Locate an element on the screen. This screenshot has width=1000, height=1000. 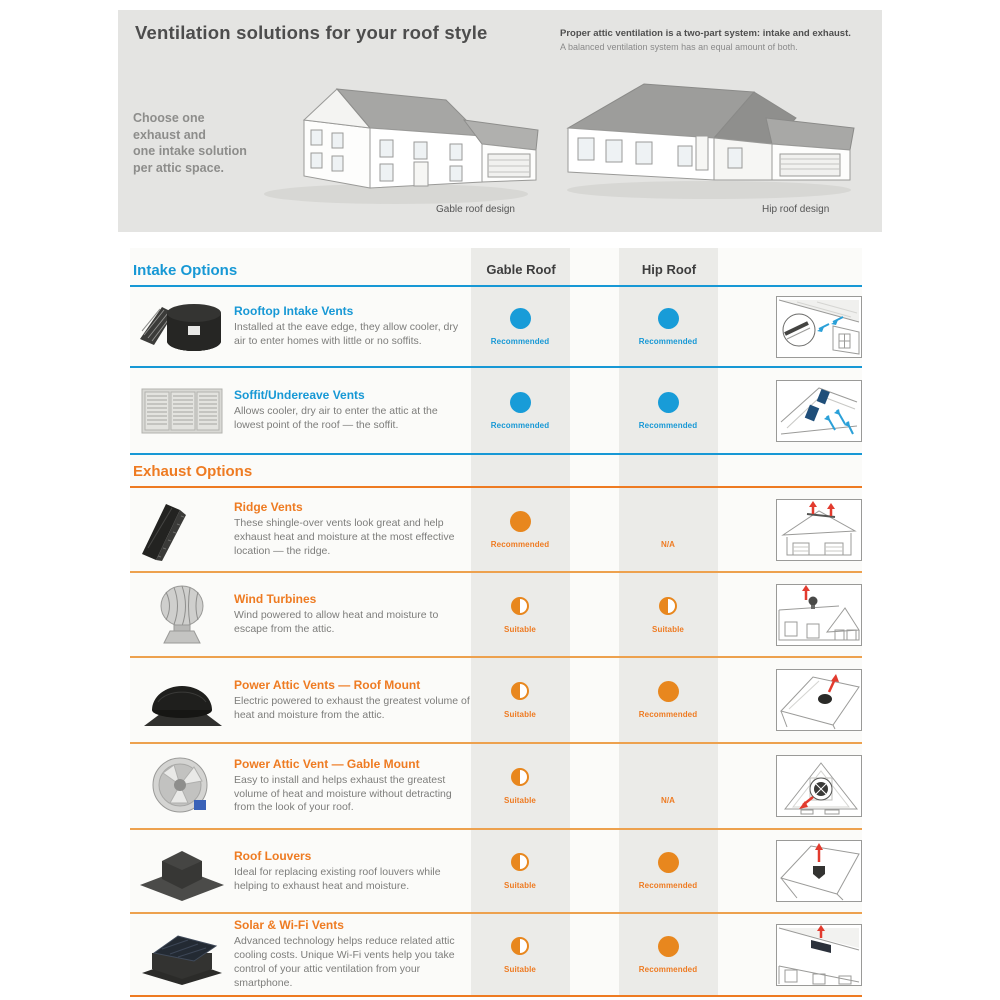
row-title: Power Attic Vents — Roof Mount is located at coordinates (327, 684).